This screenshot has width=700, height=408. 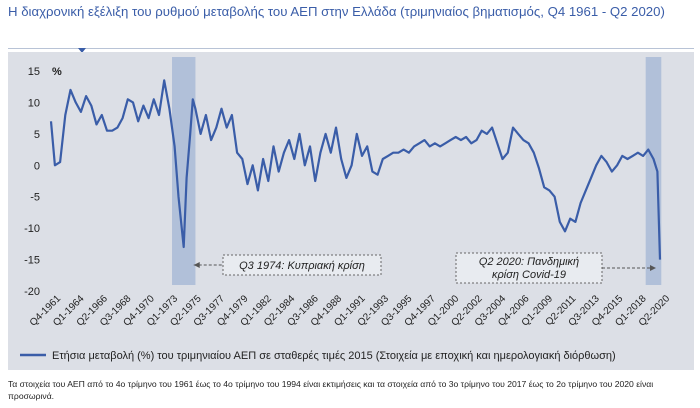 I want to click on y-tick-label: -5, so click(x=35, y=198).